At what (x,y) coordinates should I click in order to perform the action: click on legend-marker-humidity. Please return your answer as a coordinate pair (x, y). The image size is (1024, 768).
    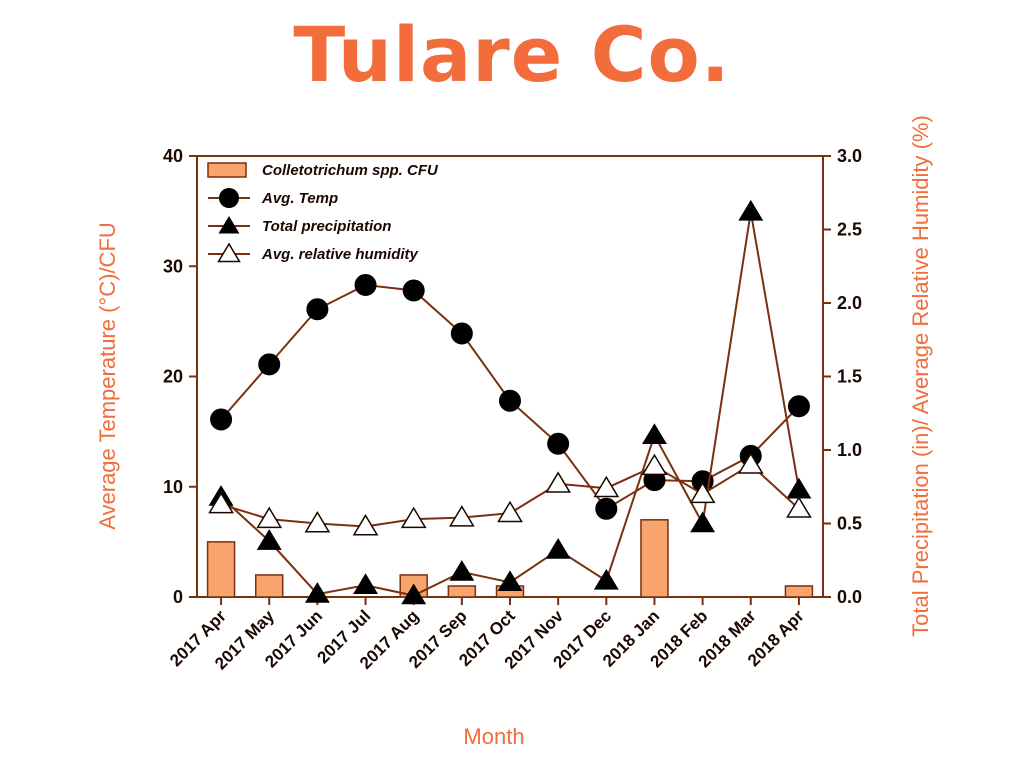
    Looking at the image, I should click on (229, 252).